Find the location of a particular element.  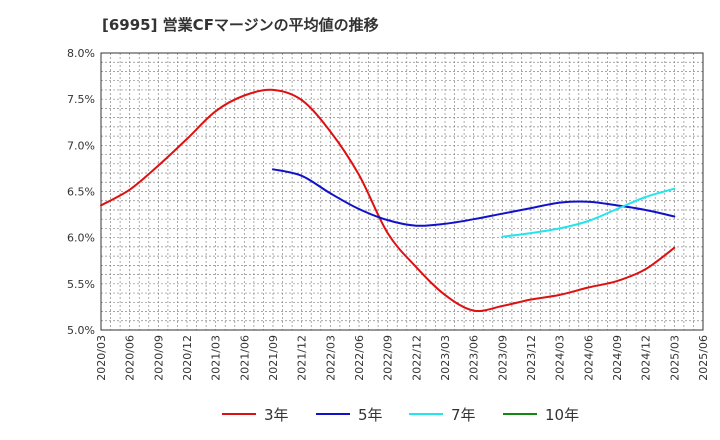

x-tick-label: 2023/09 is located at coordinates (502, 358).